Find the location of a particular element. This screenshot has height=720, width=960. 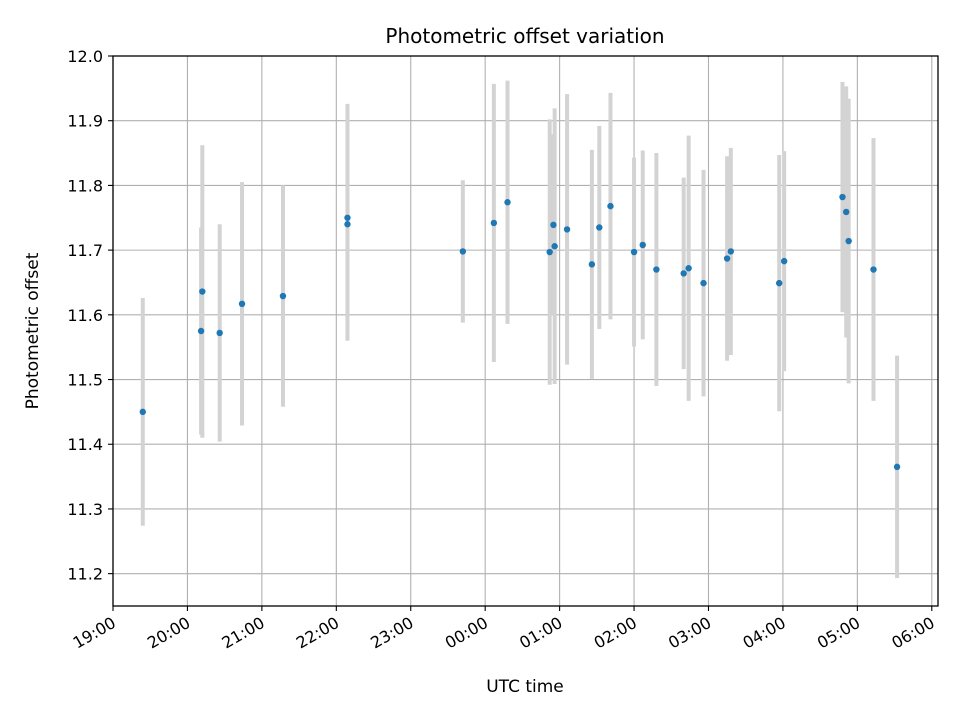

x-tick-label: 01:00 is located at coordinates (540, 633).